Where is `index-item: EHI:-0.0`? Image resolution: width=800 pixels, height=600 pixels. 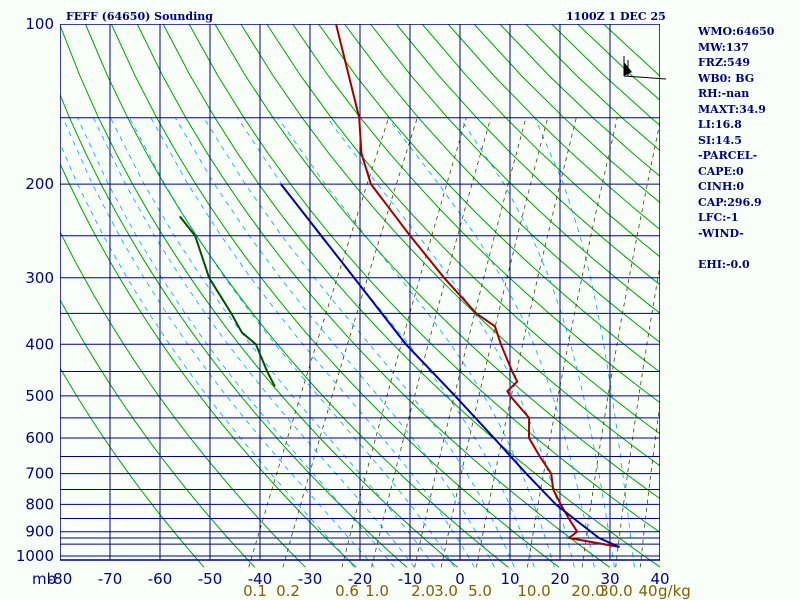
index-item: EHI:-0.0 is located at coordinates (724, 264).